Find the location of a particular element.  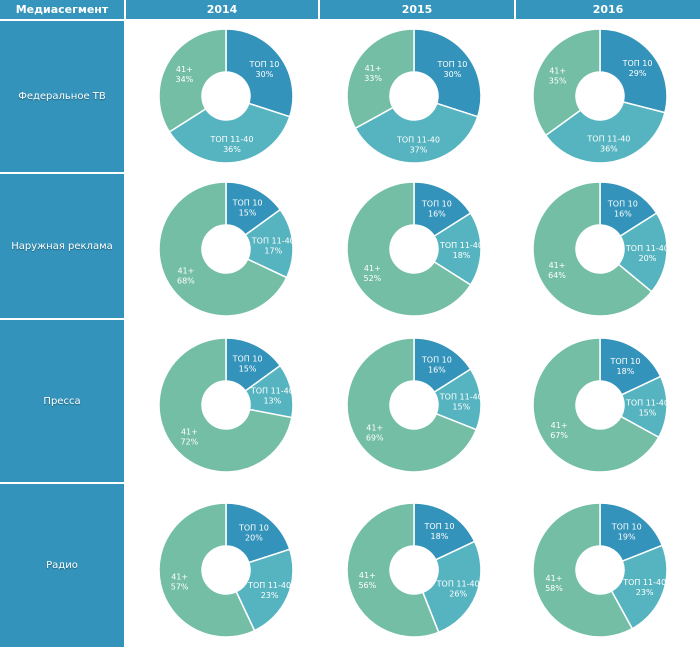

slice-value-label: 69% is located at coordinates (375, 438).